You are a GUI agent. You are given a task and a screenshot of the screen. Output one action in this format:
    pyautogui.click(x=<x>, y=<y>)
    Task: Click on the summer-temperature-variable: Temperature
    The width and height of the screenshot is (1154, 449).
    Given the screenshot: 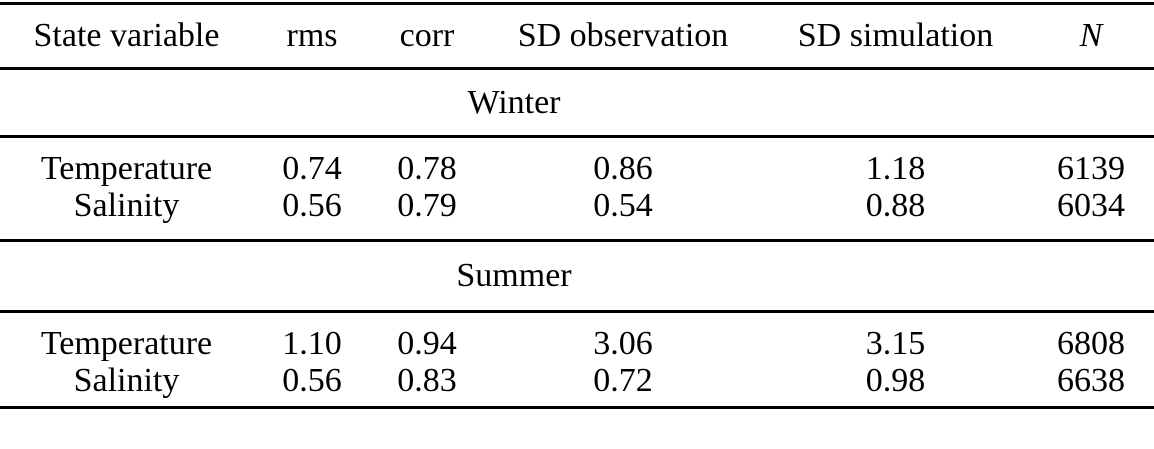 What is the action you would take?
    pyautogui.click(x=126, y=343)
    